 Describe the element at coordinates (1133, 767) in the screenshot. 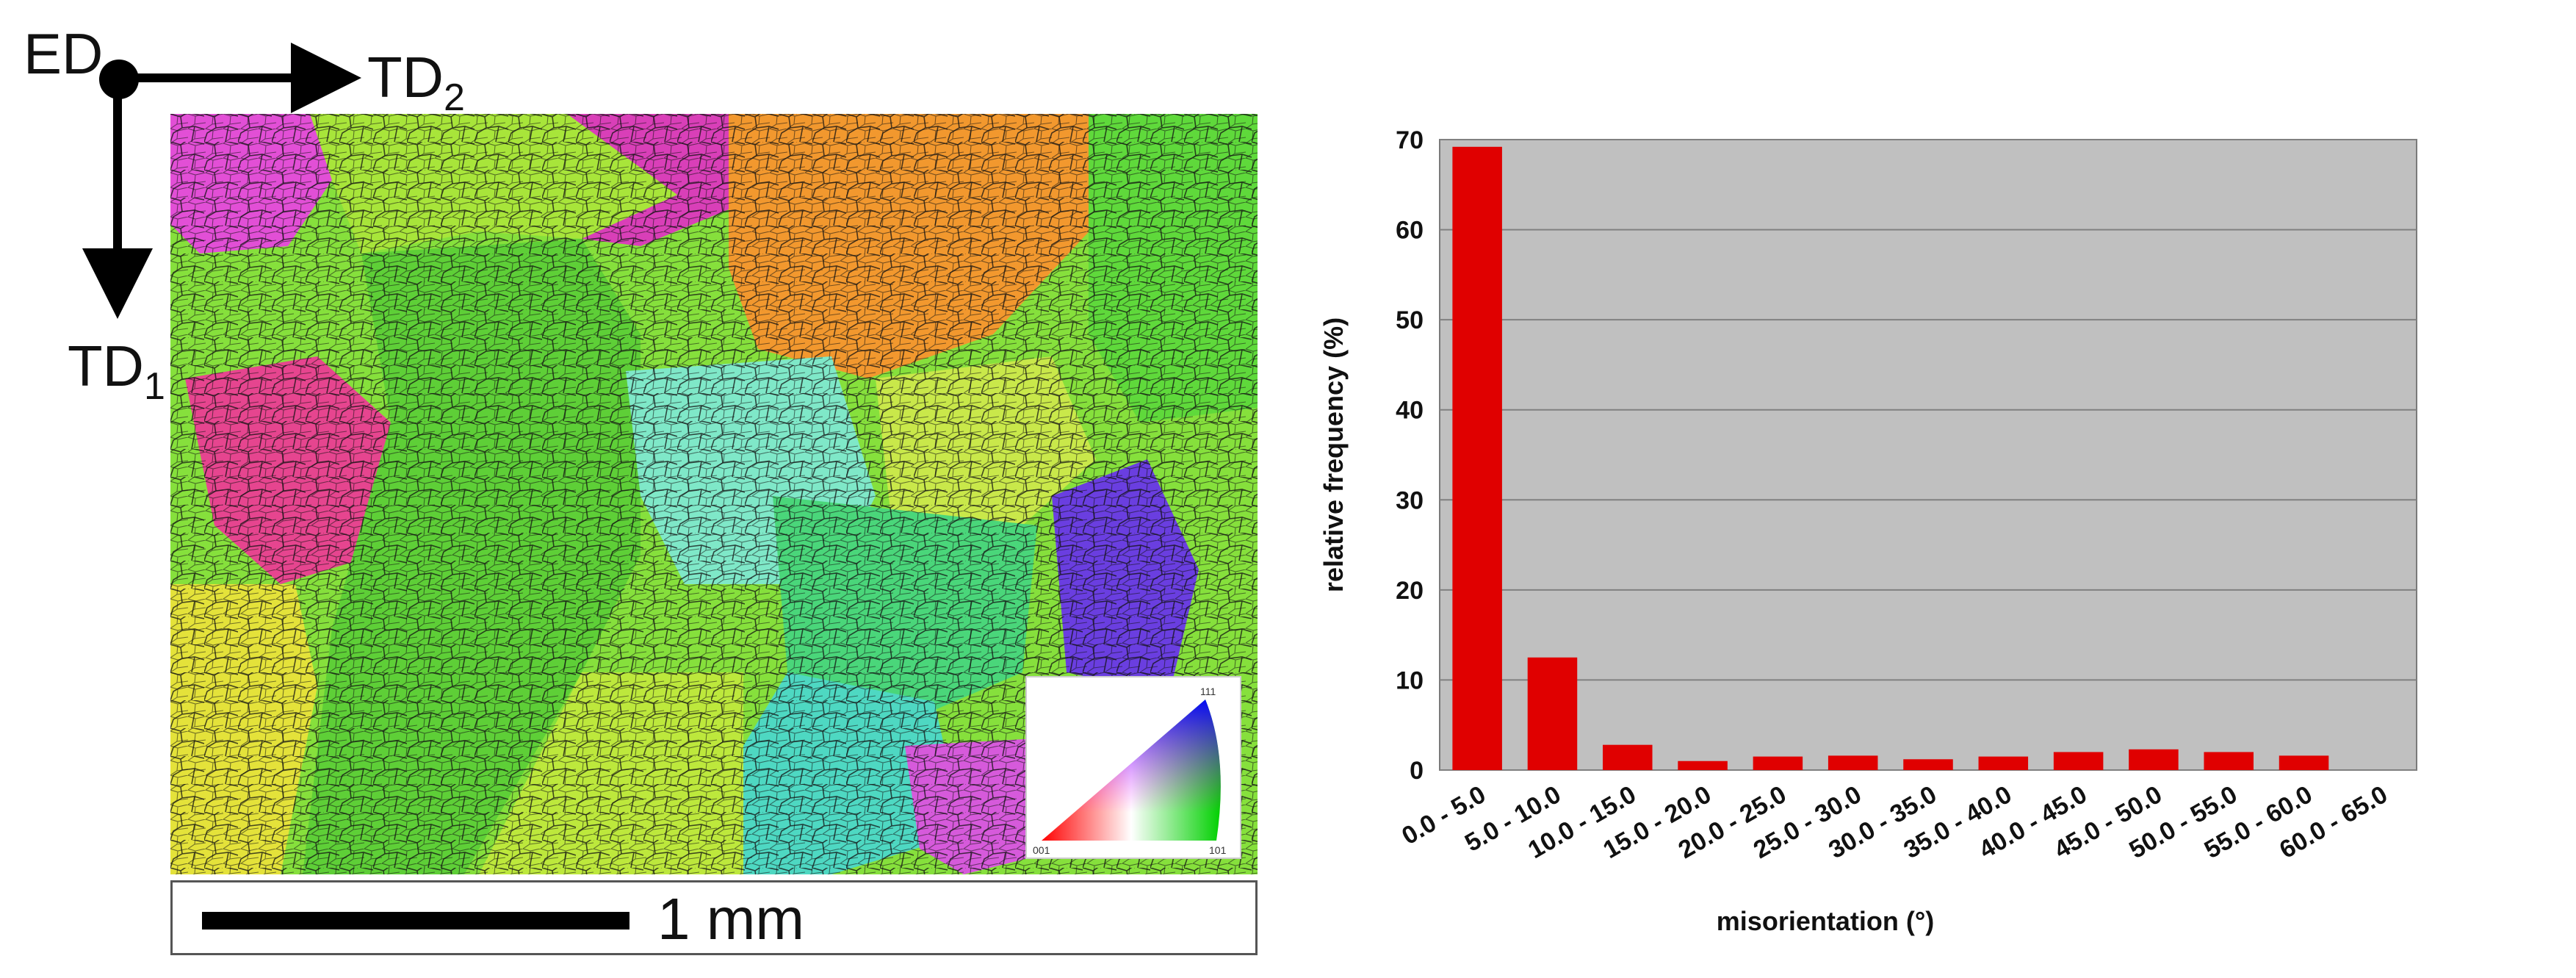

I see `ipf-color-key: 111 001 101` at that location.